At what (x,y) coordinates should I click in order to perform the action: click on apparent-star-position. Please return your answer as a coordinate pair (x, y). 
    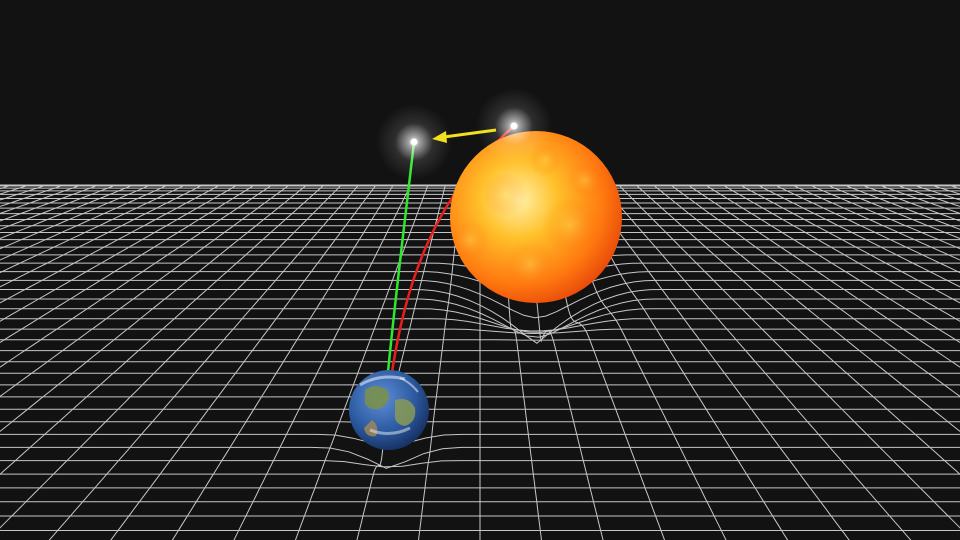
    Looking at the image, I should click on (414, 142).